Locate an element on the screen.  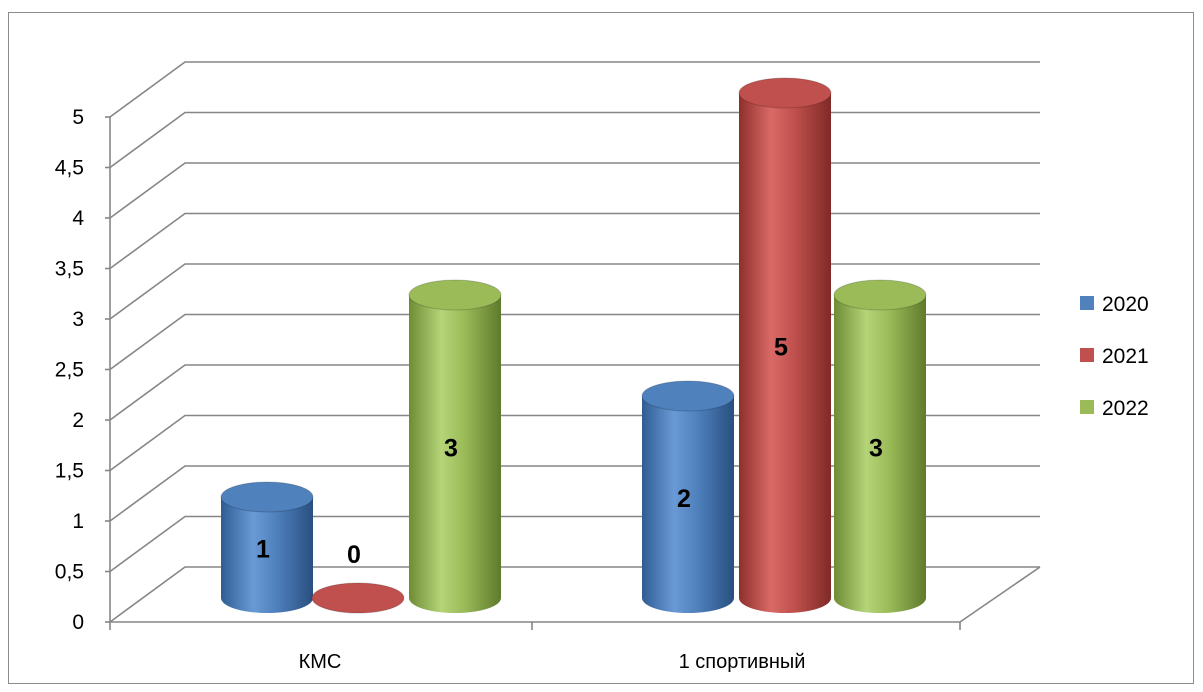
y-tick-label: 1 is located at coordinates (78, 521).